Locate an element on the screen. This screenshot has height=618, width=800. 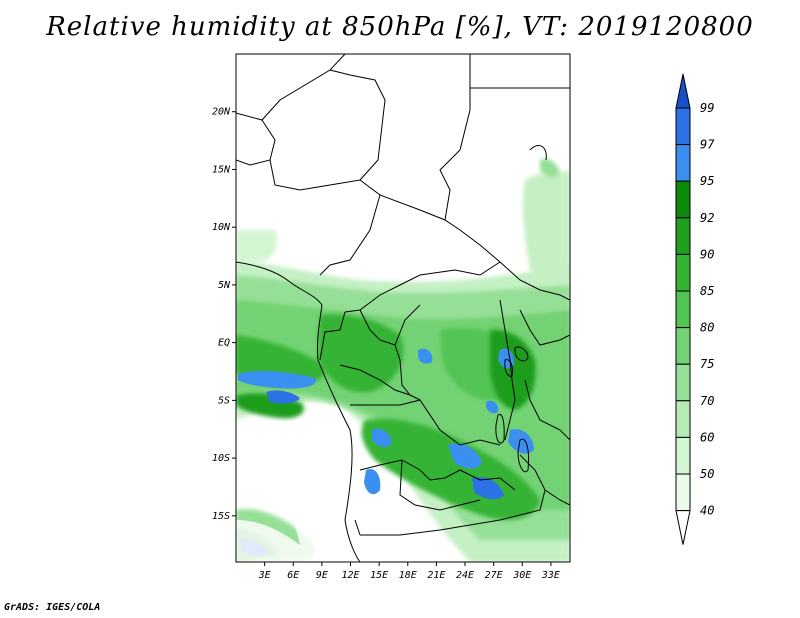
latitude-axis: 20N 15N 10N 5N EQ 5S 10S 15S is located at coordinates (224, 314).